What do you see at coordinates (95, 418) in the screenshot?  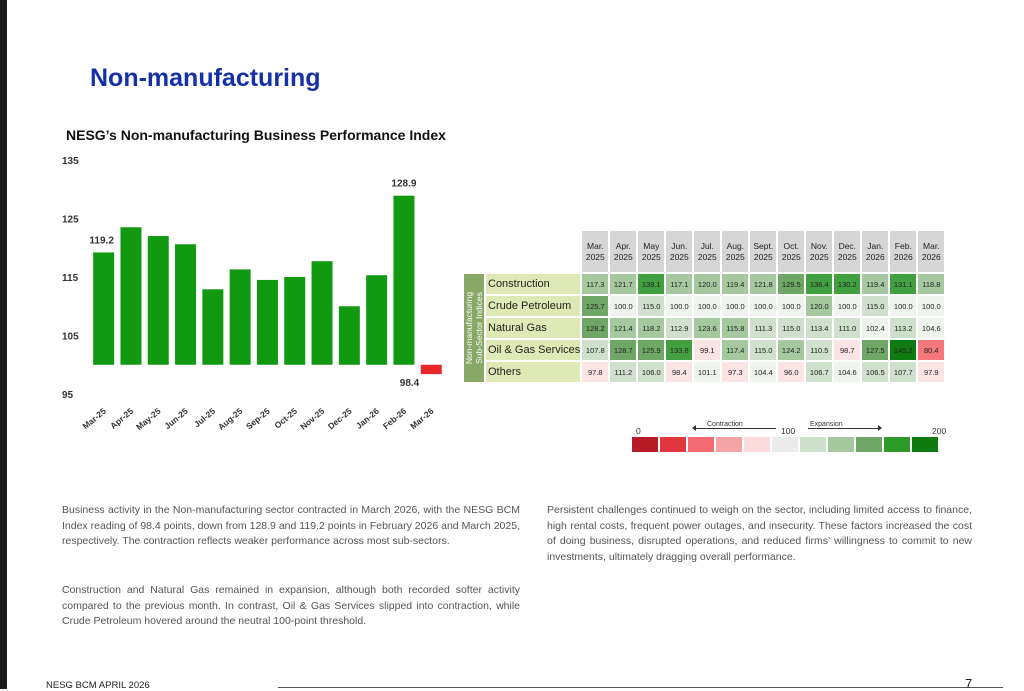 I see `x-tick-label: Mar-25` at bounding box center [95, 418].